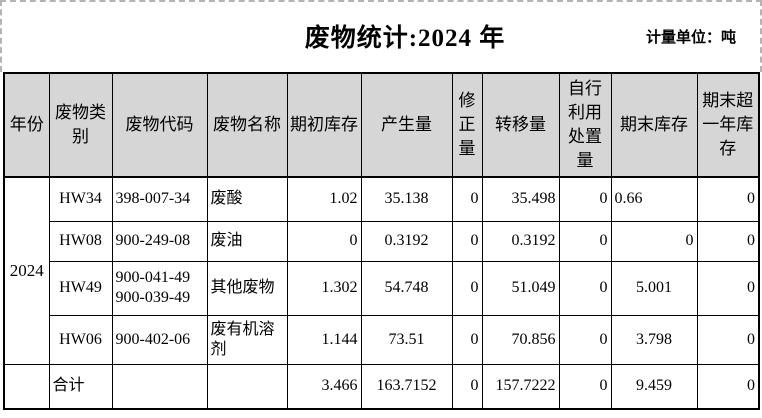 The height and width of the screenshot is (418, 762). I want to click on cell-generated: 73.51, so click(406, 339).